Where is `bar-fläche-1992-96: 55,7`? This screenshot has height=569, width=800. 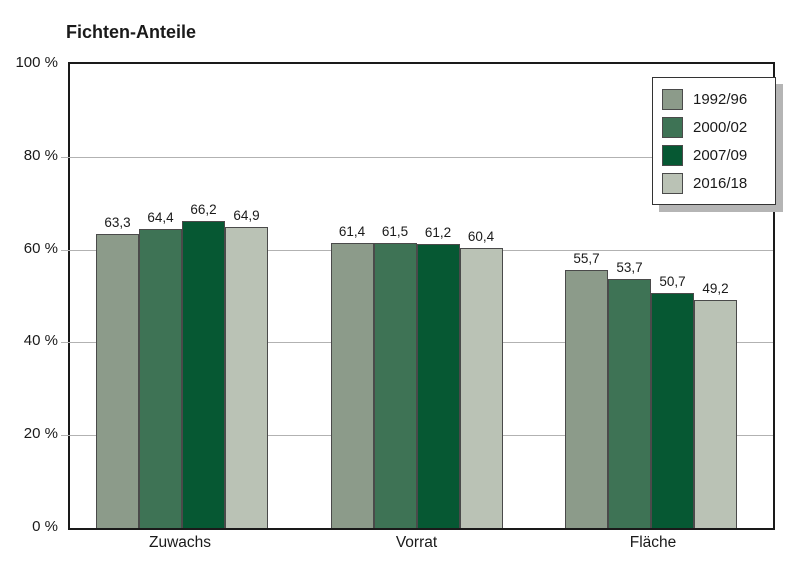 bar-fläche-1992-96: 55,7 is located at coordinates (586, 389).